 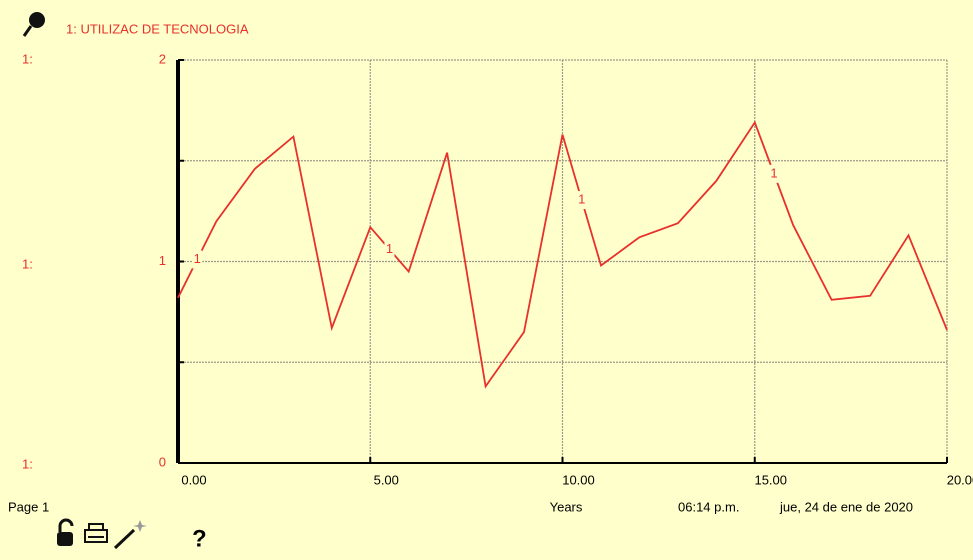 What do you see at coordinates (846, 506) in the screenshot?
I see `date-label: jue, 24 de ene de 2020` at bounding box center [846, 506].